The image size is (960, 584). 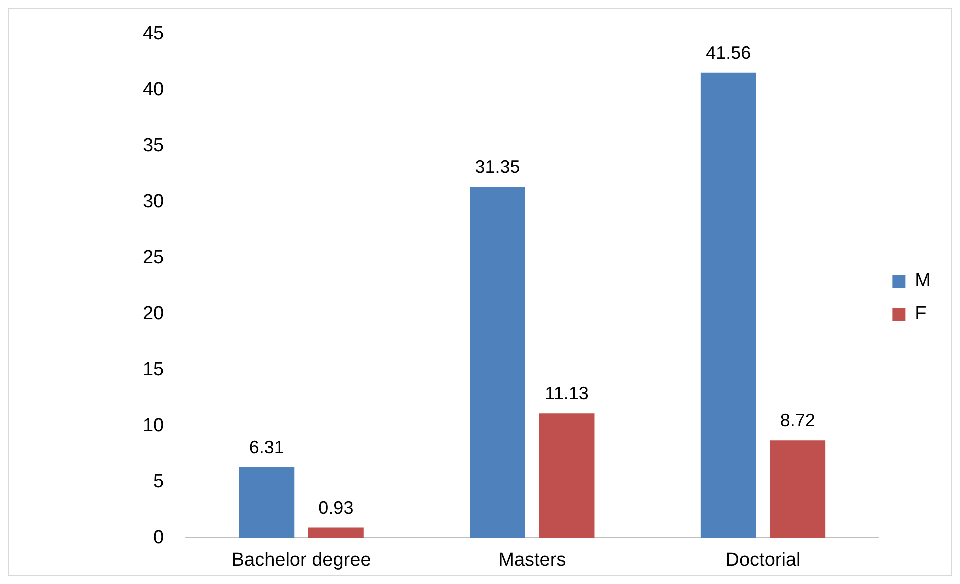 What do you see at coordinates (153, 202) in the screenshot?
I see `y-tick-label: 30` at bounding box center [153, 202].